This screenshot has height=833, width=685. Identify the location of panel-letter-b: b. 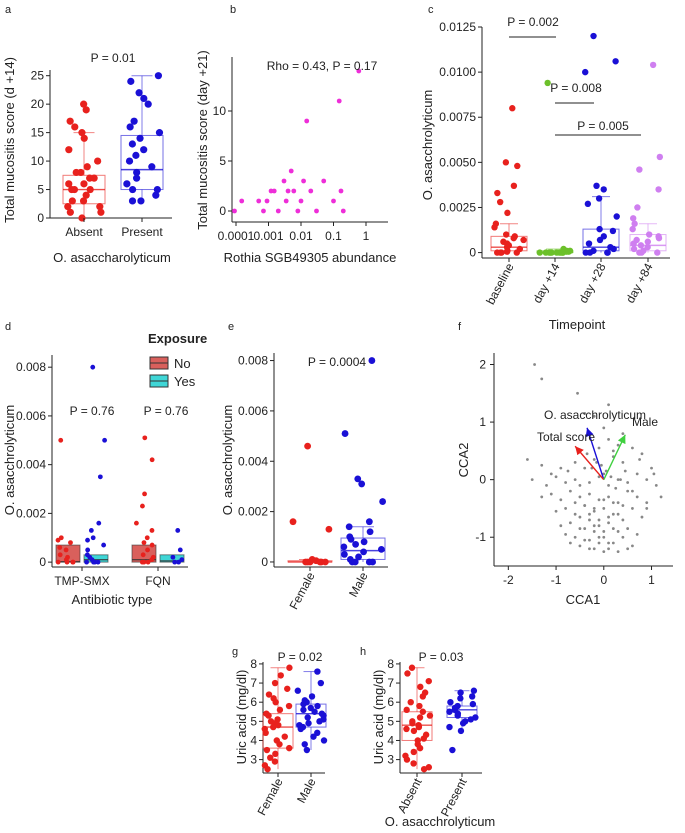
(233, 10).